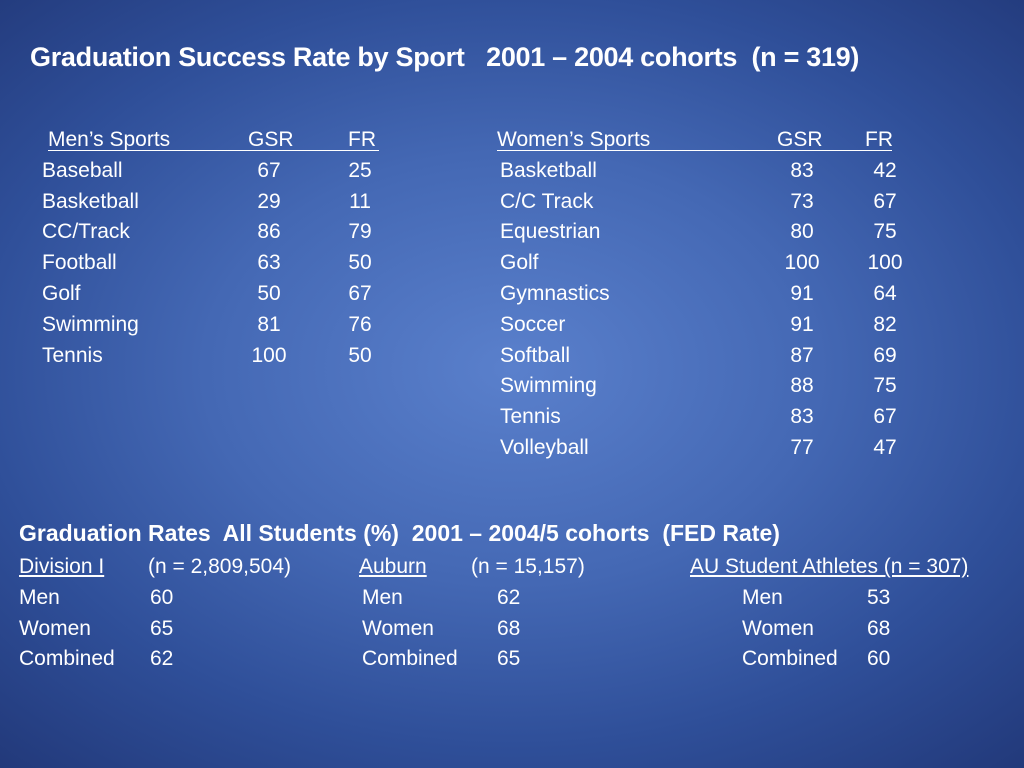  I want to click on mens-fr: 79, so click(360, 232).